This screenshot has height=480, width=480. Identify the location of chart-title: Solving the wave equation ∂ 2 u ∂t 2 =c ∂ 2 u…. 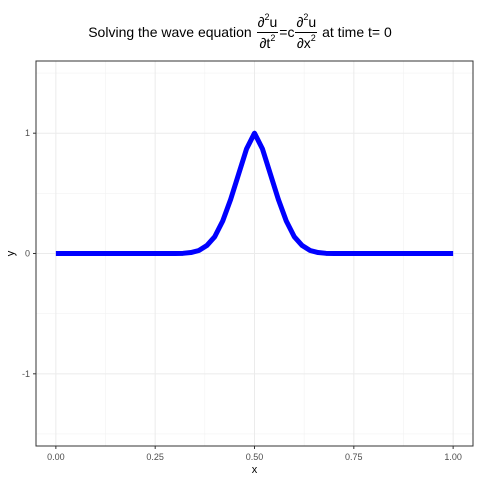
(240, 32).